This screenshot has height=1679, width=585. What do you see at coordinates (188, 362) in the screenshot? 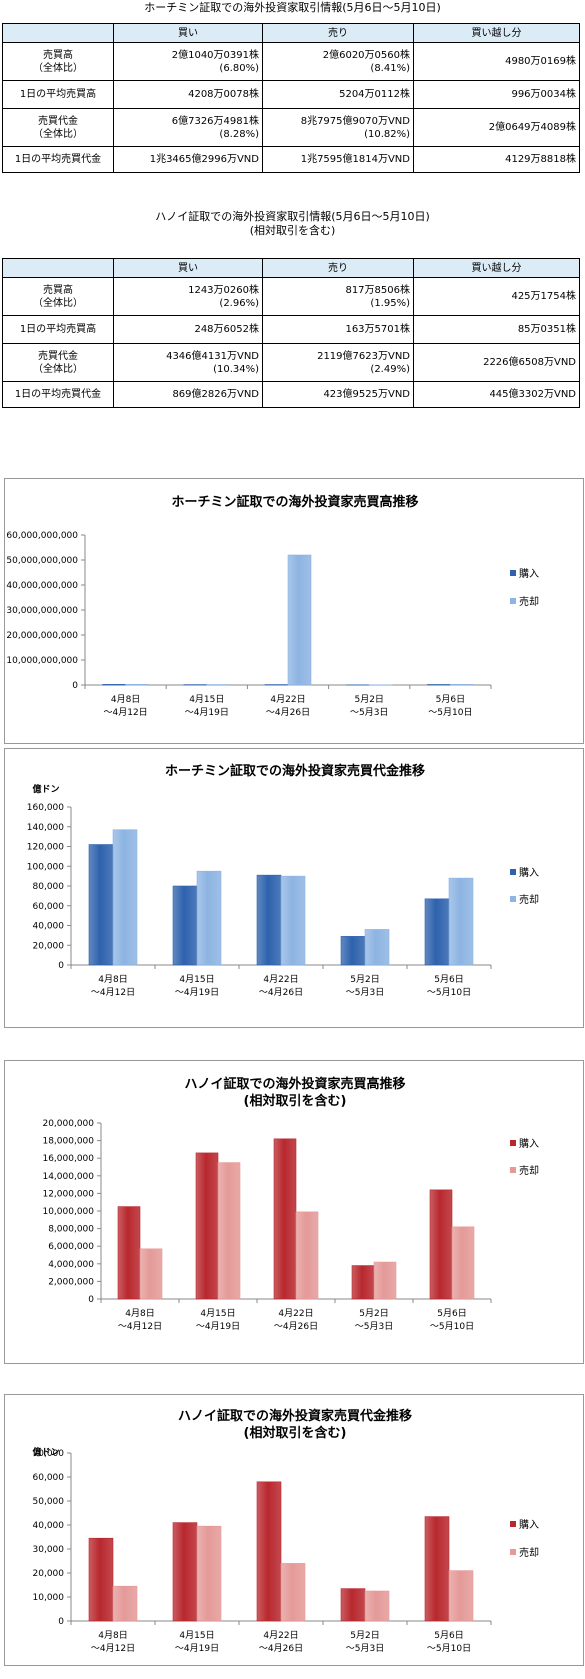
I see `cell-buy: 4346億4131万VND (10.34%)` at bounding box center [188, 362].